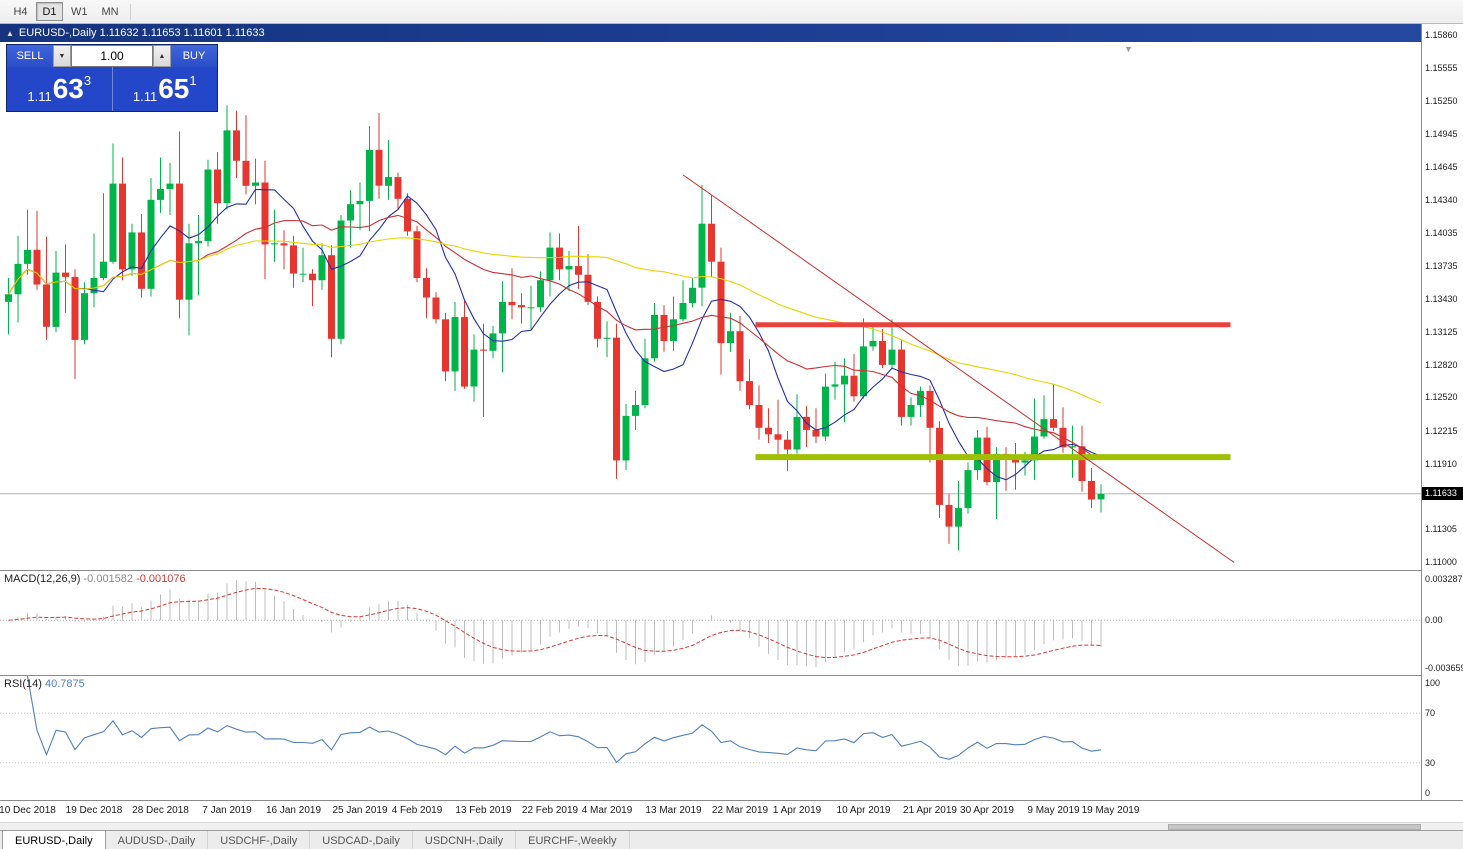  I want to click on chart-tab-usdchf-daily: USDCHF-,Daily, so click(259, 840).